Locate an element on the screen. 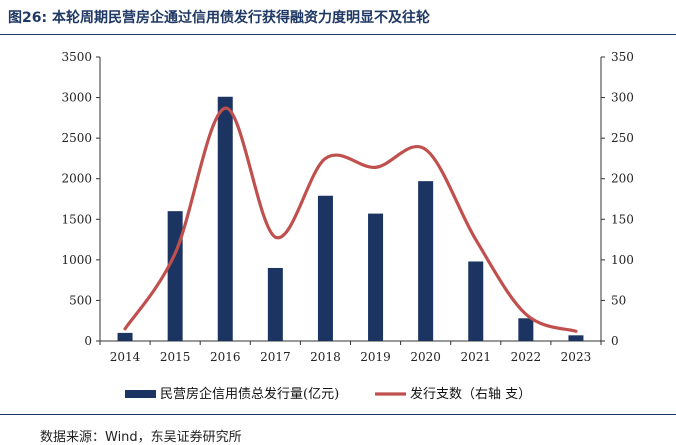 The image size is (676, 445). figure-title: 图26: 本轮周期民营房企通过信用债发行获得融资力度明显不及往轮 is located at coordinates (219, 18).